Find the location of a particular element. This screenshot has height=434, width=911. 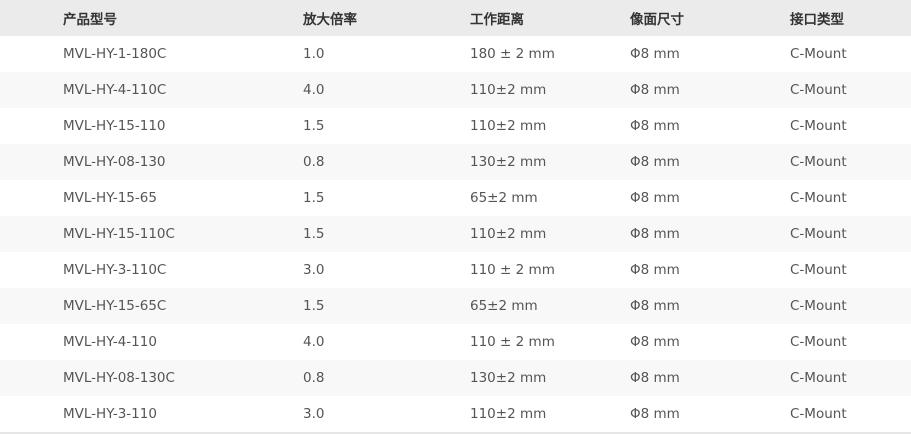

header-row: 产品型号 放大倍率 工作距离 像面尺寸 接口类型 is located at coordinates (455, 18).